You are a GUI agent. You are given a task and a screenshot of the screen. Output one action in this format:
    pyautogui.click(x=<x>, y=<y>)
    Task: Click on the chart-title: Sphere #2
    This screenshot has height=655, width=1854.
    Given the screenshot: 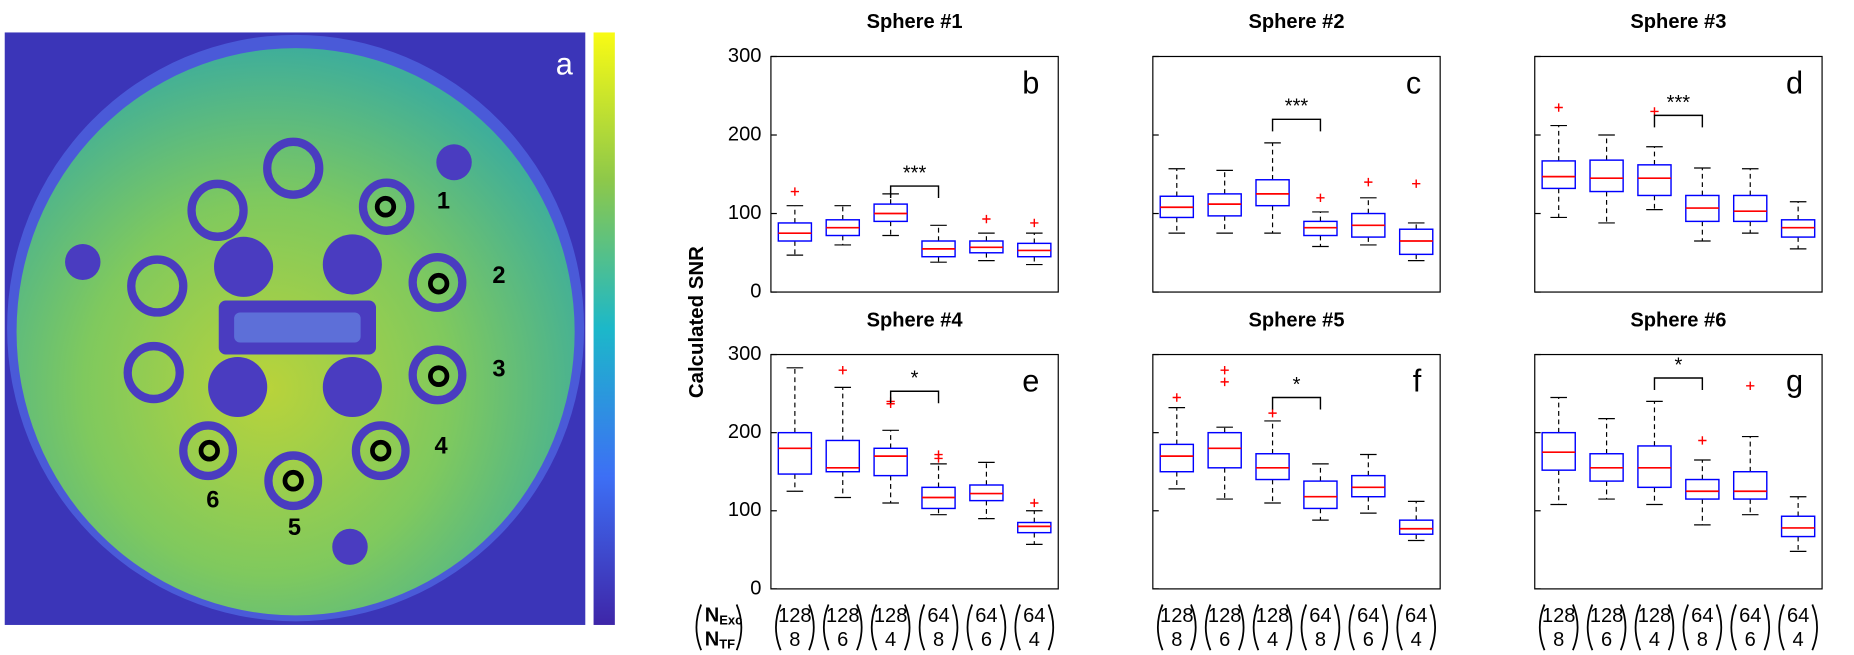 What is the action you would take?
    pyautogui.click(x=1296, y=22)
    